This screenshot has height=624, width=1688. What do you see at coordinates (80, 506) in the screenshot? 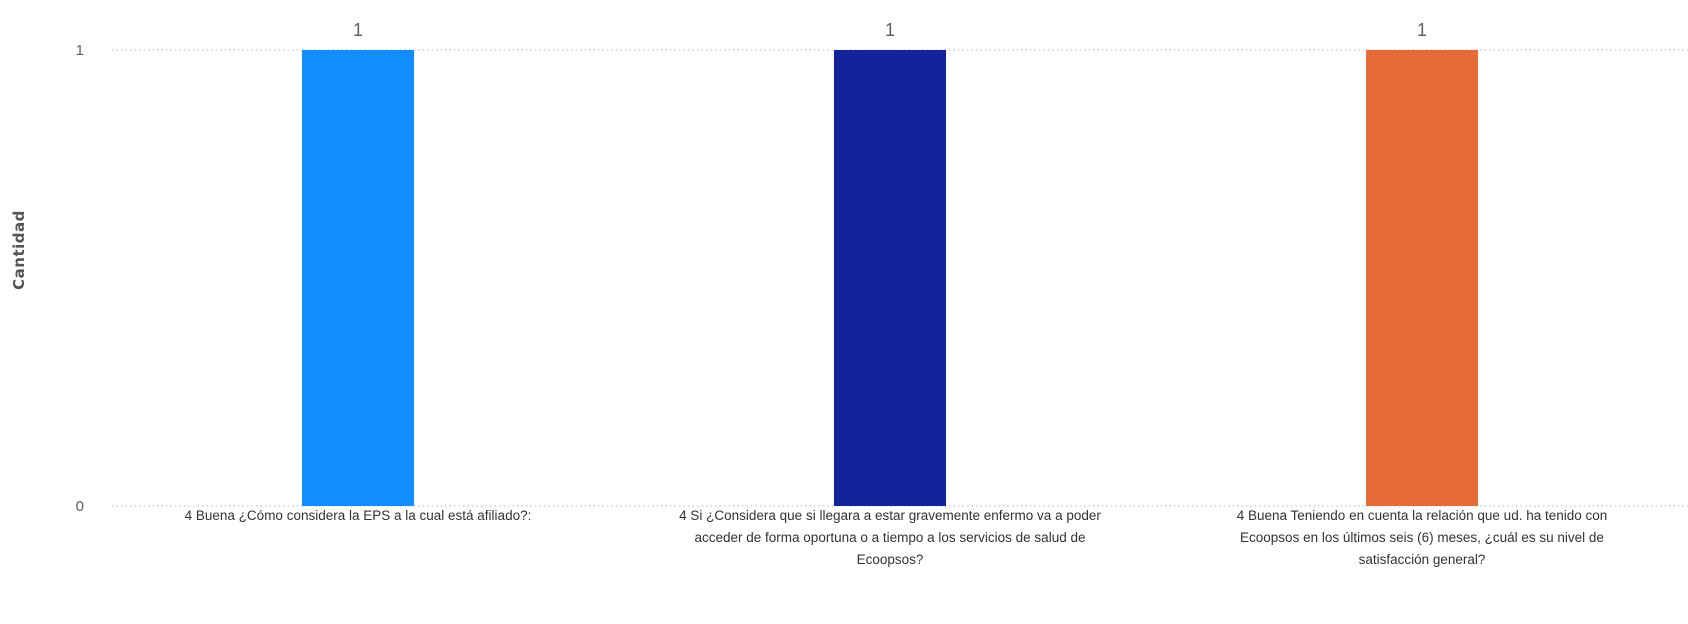
I see `y-tick-label: 0` at bounding box center [80, 506].